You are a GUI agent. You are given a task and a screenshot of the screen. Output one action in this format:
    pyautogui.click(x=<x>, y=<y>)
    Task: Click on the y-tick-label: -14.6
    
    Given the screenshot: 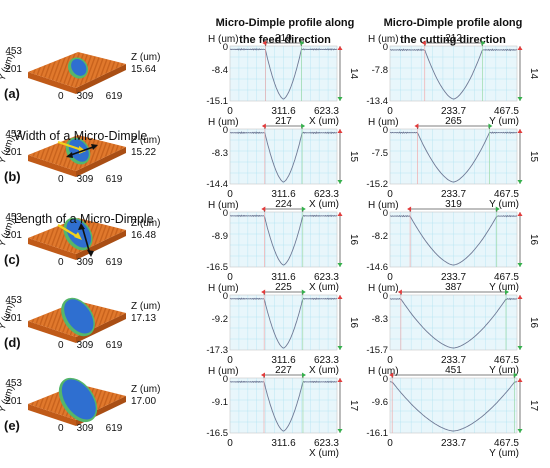 What is the action you would take?
    pyautogui.click(x=377, y=267)
    